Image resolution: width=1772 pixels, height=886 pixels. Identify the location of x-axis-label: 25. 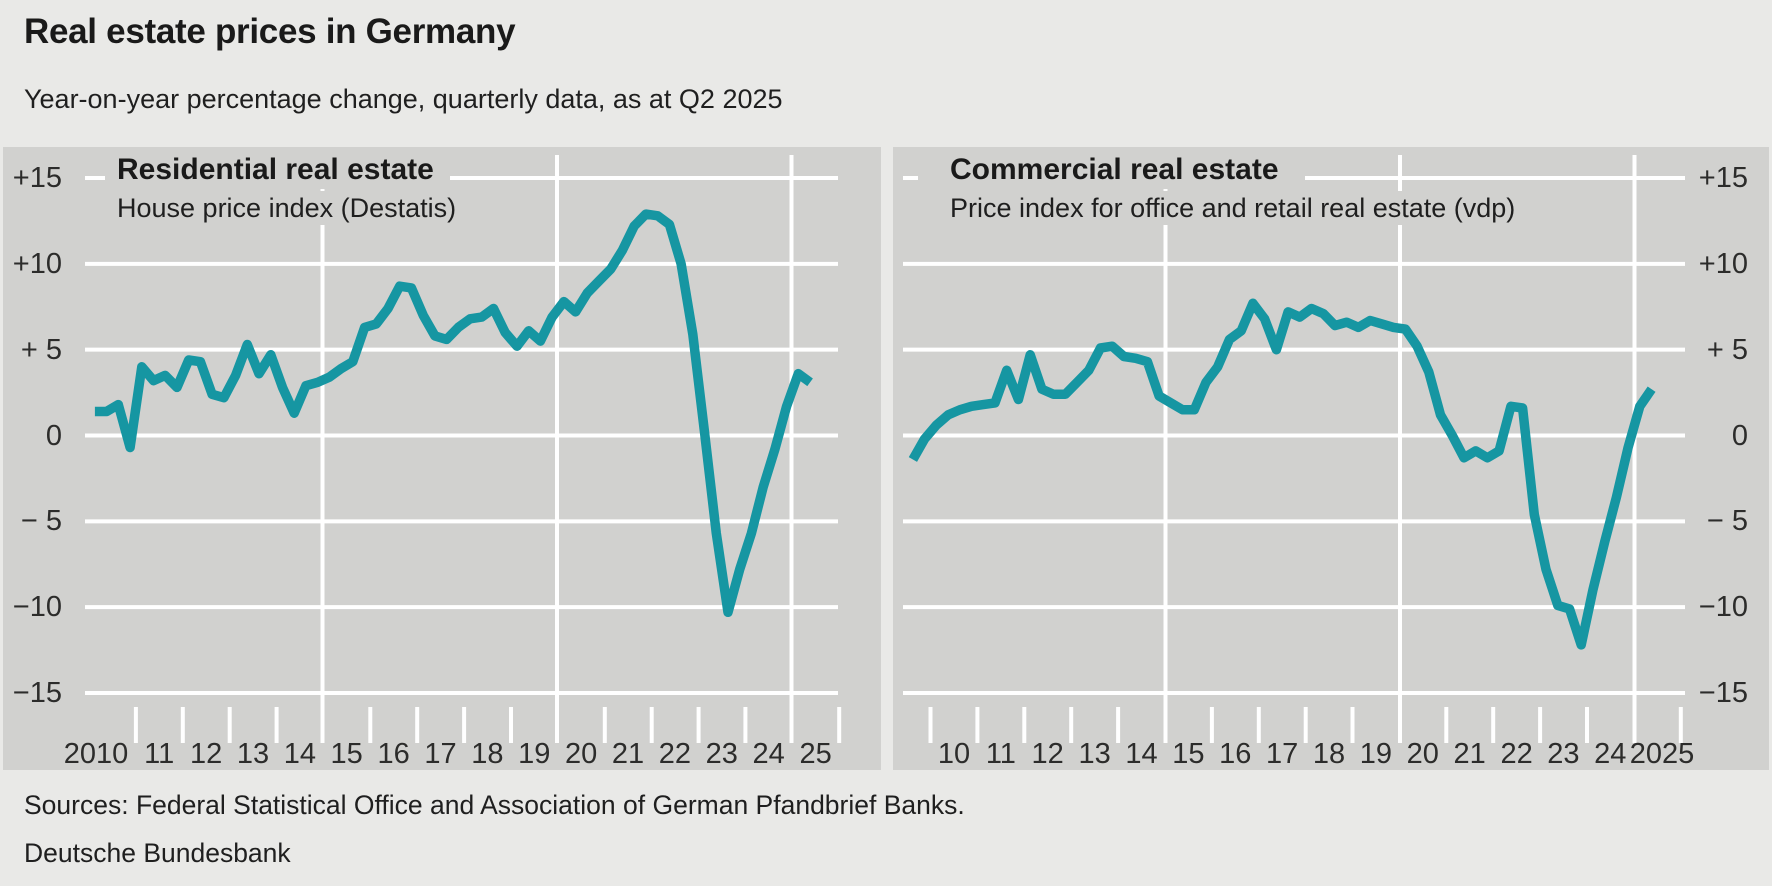
(815, 754).